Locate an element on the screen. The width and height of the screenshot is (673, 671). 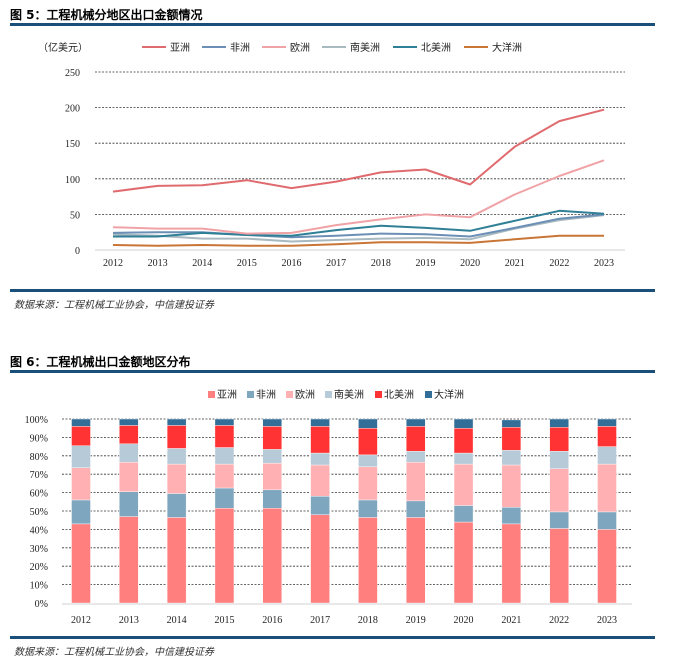
x-tick-label: 2012 is located at coordinates (113, 263).